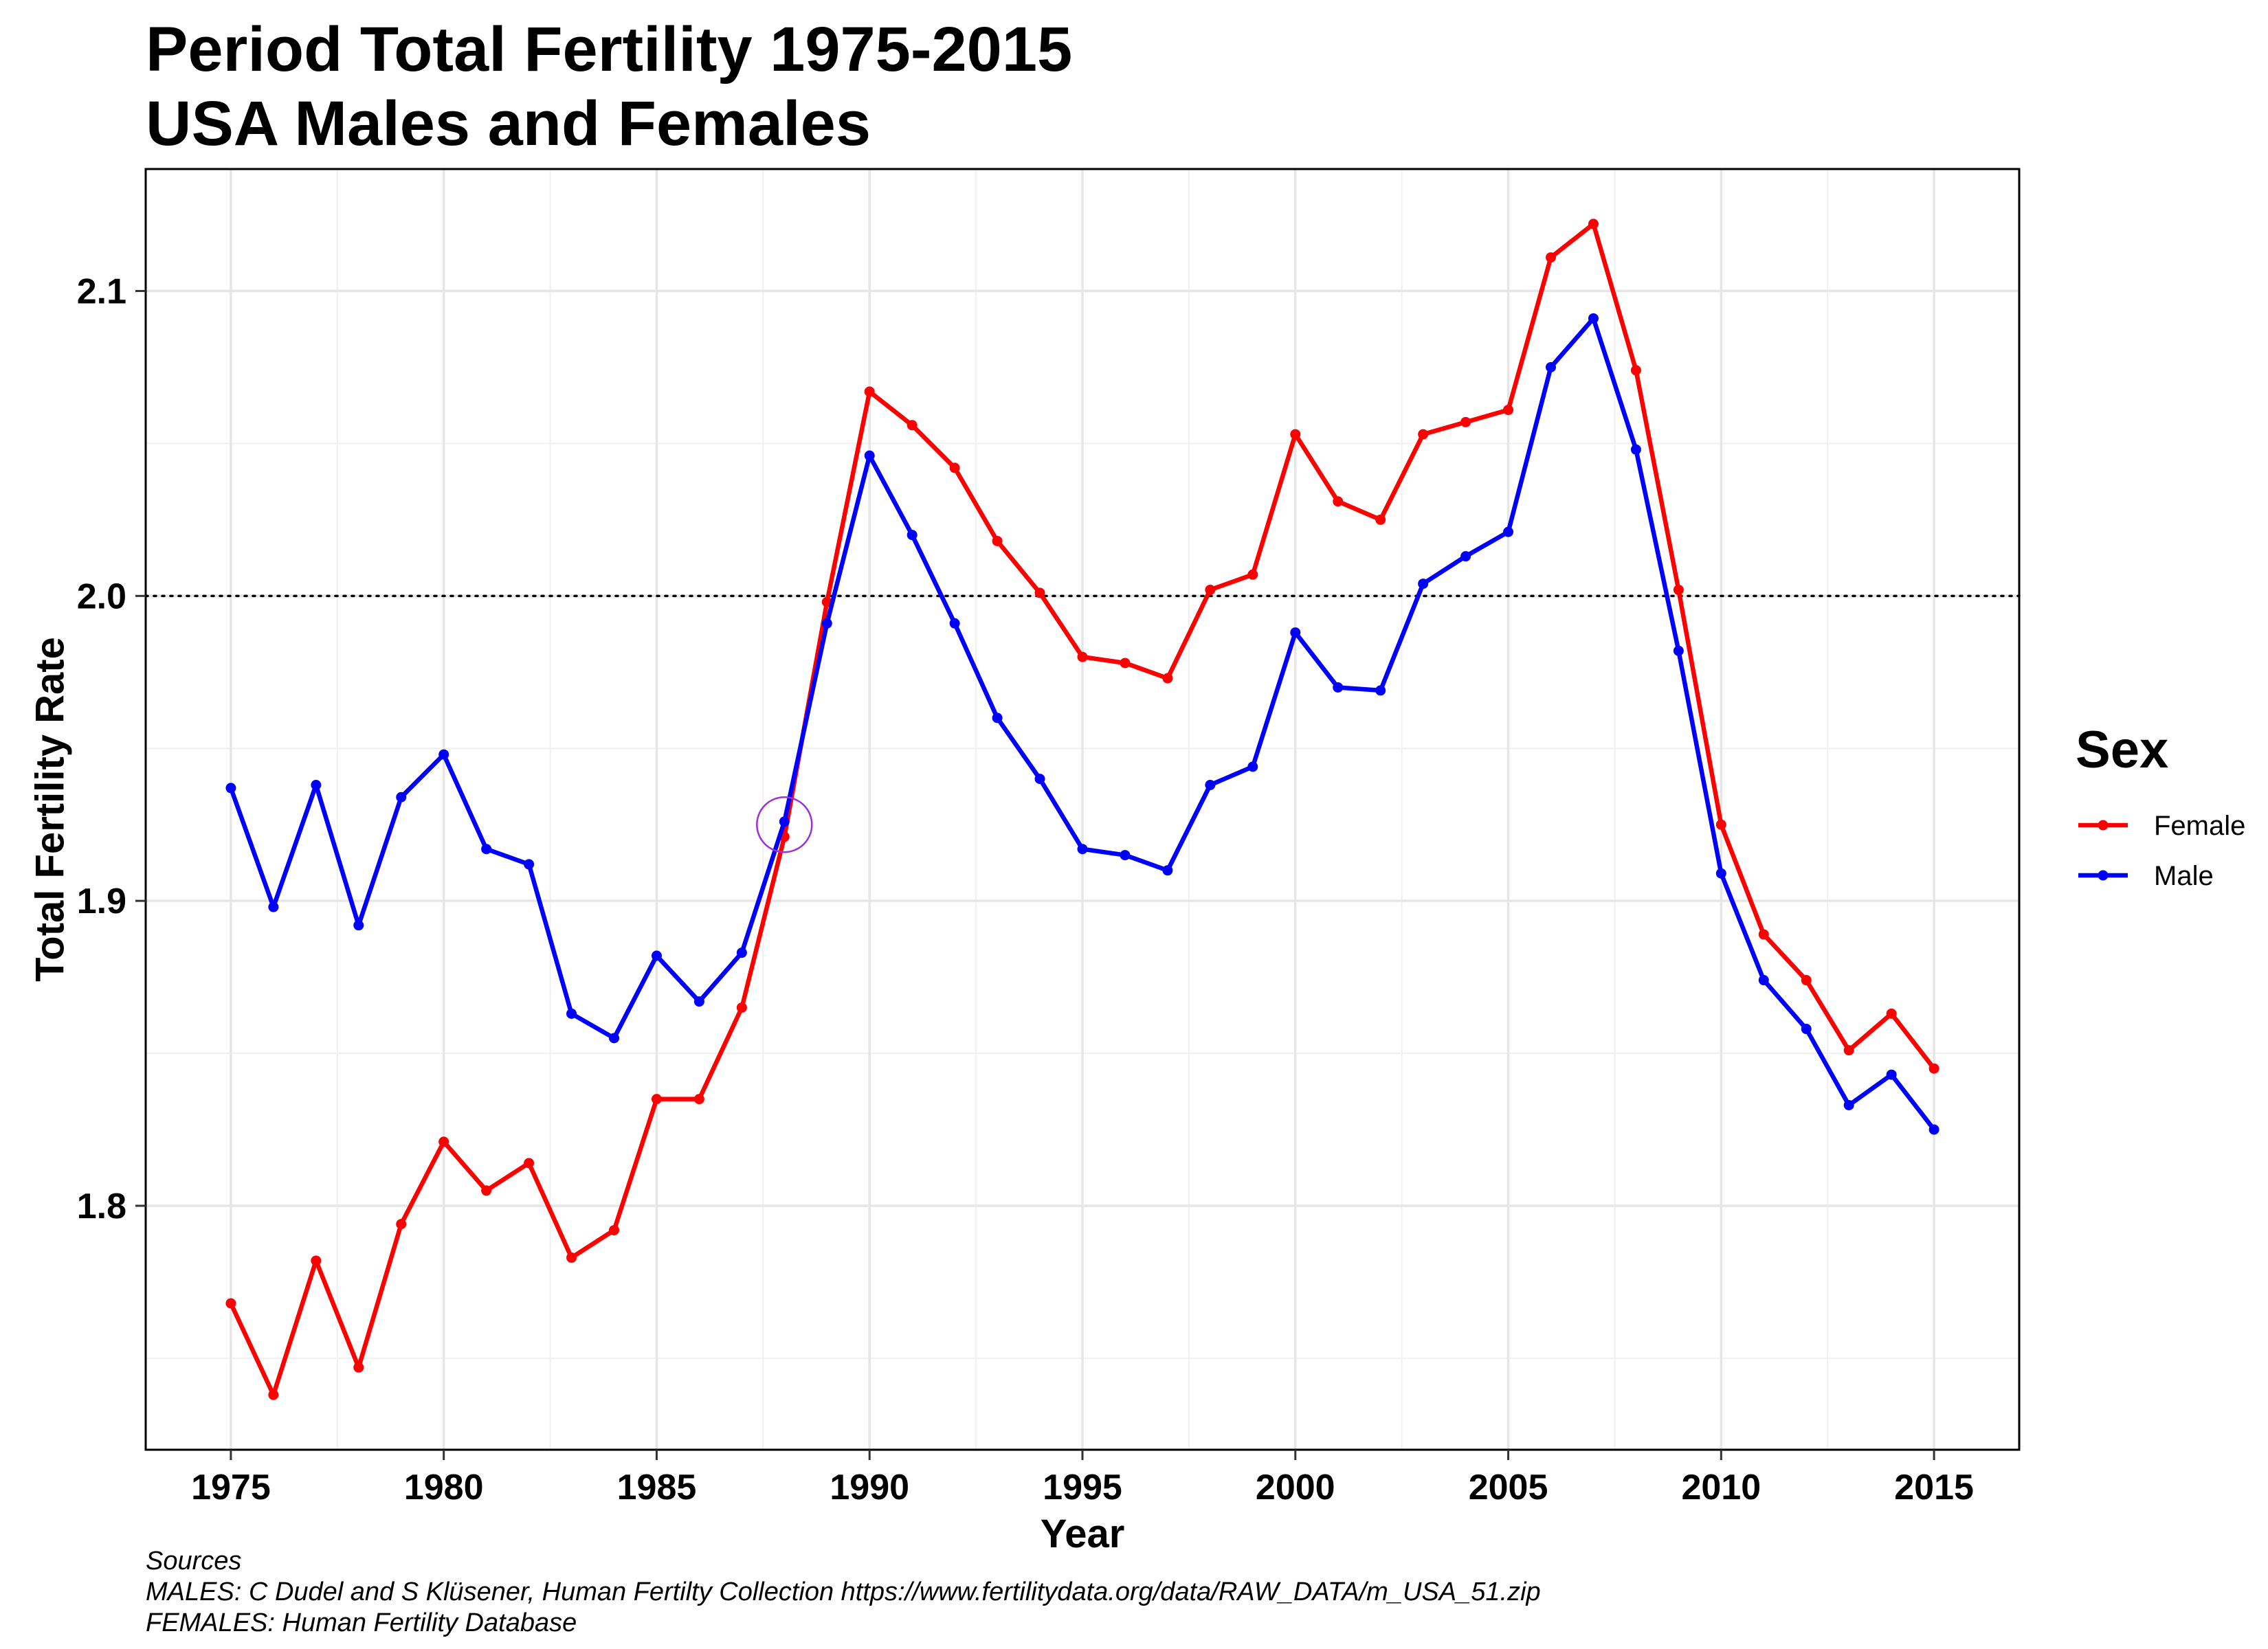 This screenshot has height=1649, width=2268. What do you see at coordinates (1295, 1487) in the screenshot?
I see `x-tick-label: 2000` at bounding box center [1295, 1487].